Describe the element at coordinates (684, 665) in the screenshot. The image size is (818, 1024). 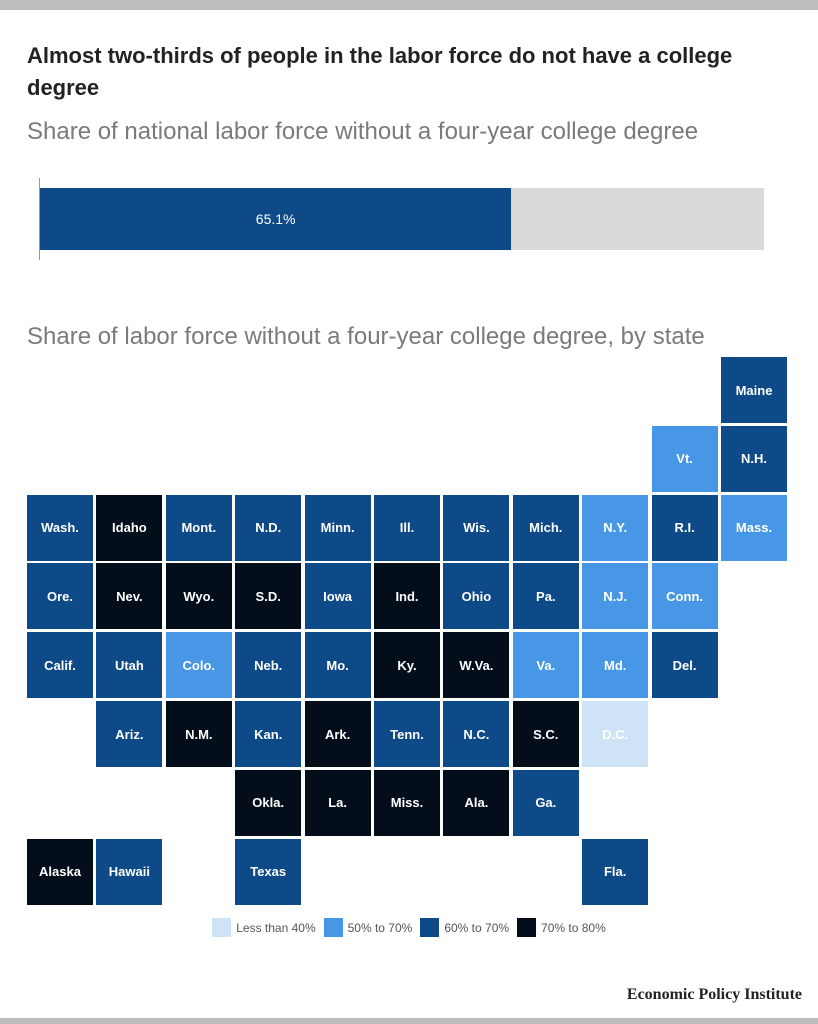
I see `state-tile: Del.` at that location.